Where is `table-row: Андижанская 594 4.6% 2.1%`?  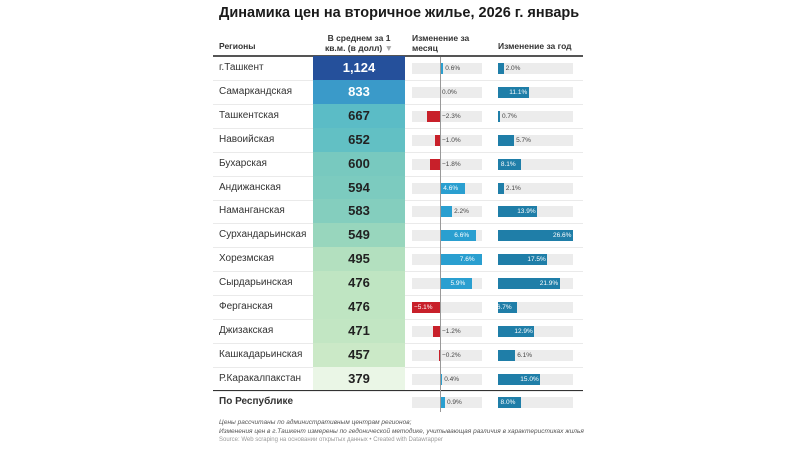
table-row: Андижанская 594 4.6% 2.1% is located at coordinates (398, 188).